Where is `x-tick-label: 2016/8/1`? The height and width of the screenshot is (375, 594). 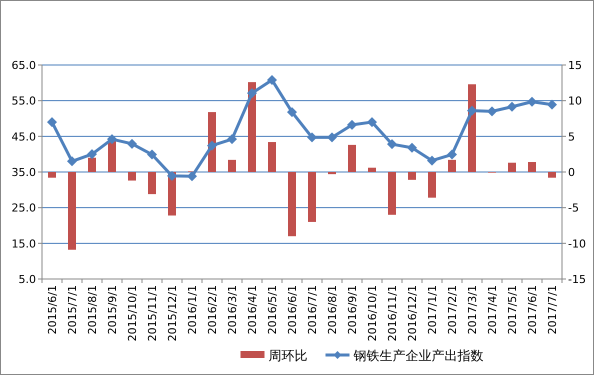 x-tick-label: 2016/8/1 is located at coordinates (332, 309).